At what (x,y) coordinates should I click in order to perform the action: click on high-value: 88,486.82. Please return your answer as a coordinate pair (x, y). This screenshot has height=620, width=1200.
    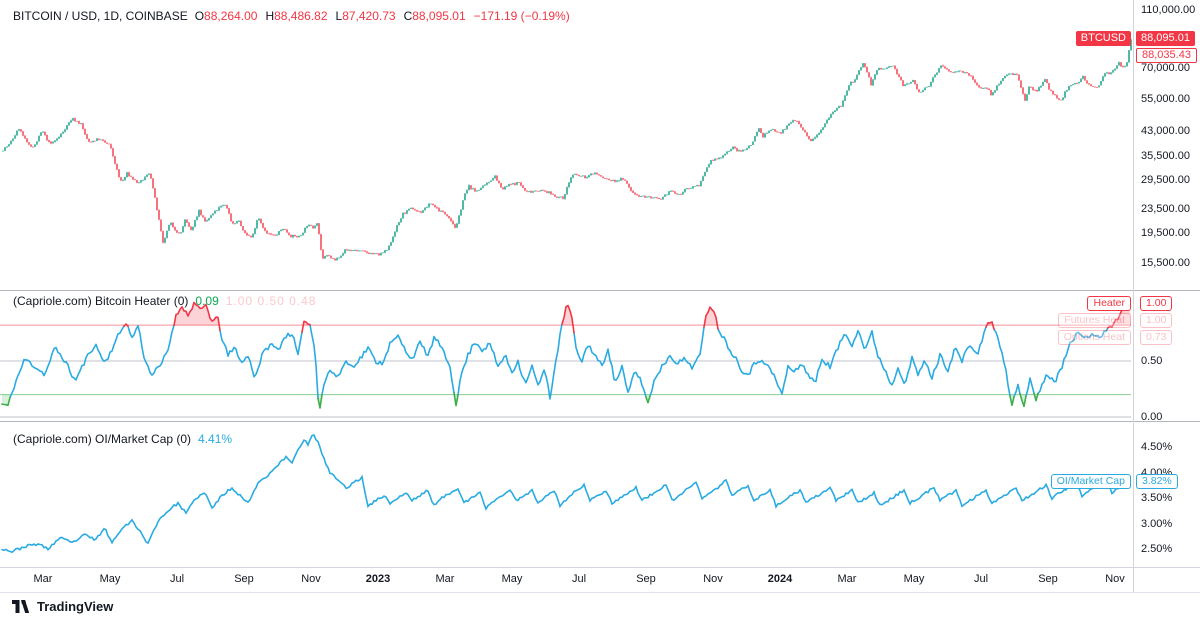
    Looking at the image, I should click on (301, 16).